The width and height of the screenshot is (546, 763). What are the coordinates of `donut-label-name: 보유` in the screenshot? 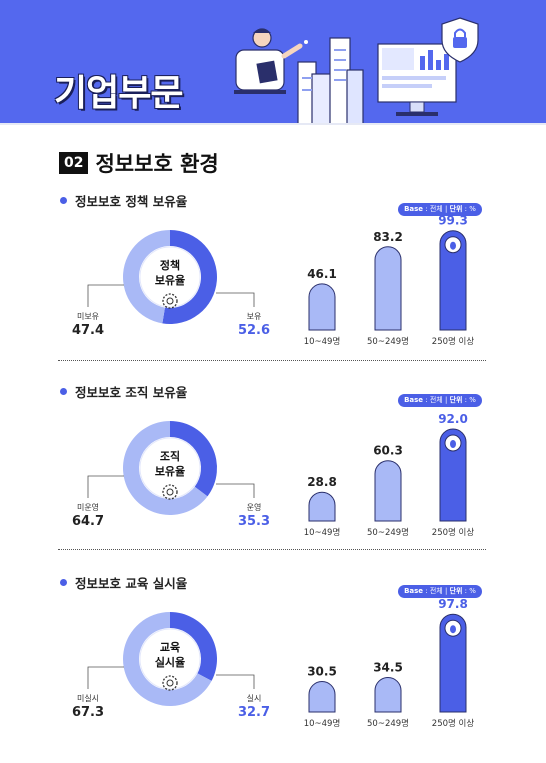 It's located at (254, 316).